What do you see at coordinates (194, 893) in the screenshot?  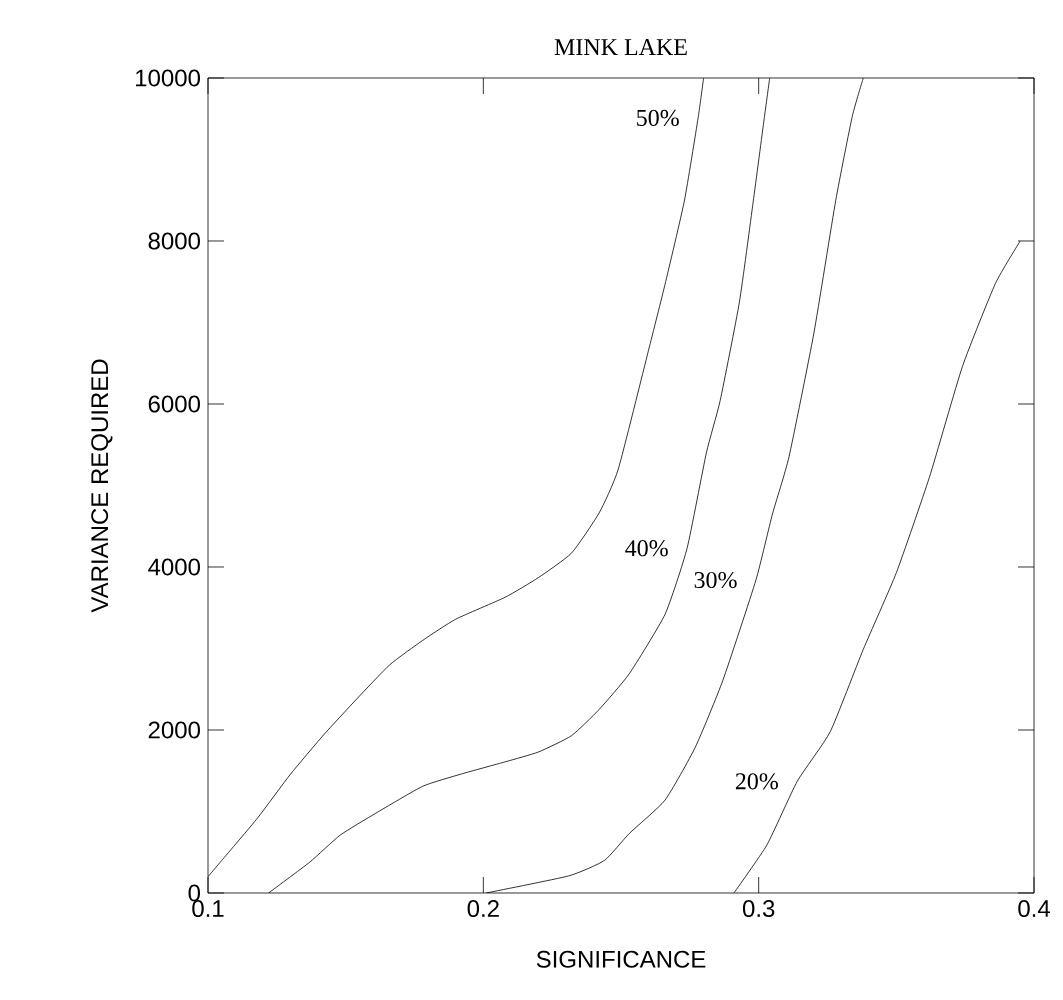 I see `y-tick-label: 0` at bounding box center [194, 893].